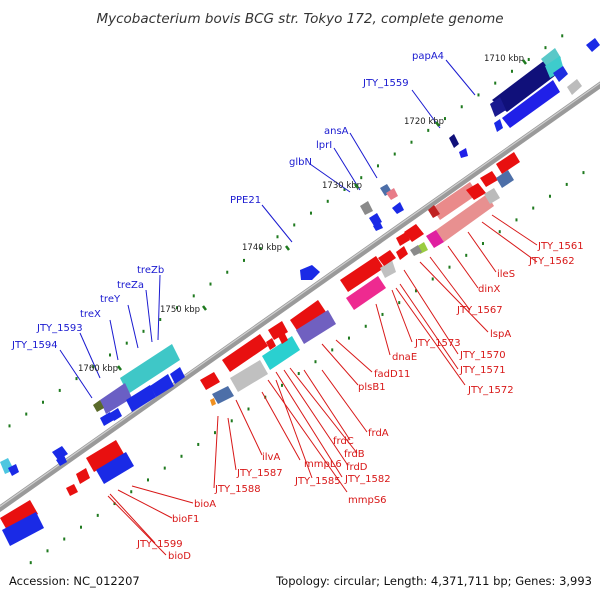 The image size is (600, 600). Describe the element at coordinates (500, 334) in the screenshot. I see `gene-label: lspA` at that location.